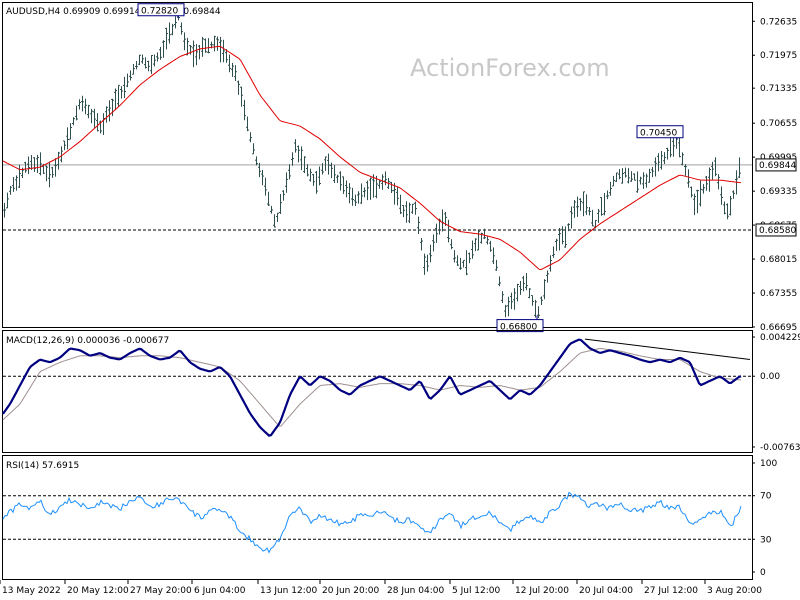 The image size is (800, 600). Describe the element at coordinates (42, 466) in the screenshot. I see `rsi-header: RSI(14) 57.6915` at that location.